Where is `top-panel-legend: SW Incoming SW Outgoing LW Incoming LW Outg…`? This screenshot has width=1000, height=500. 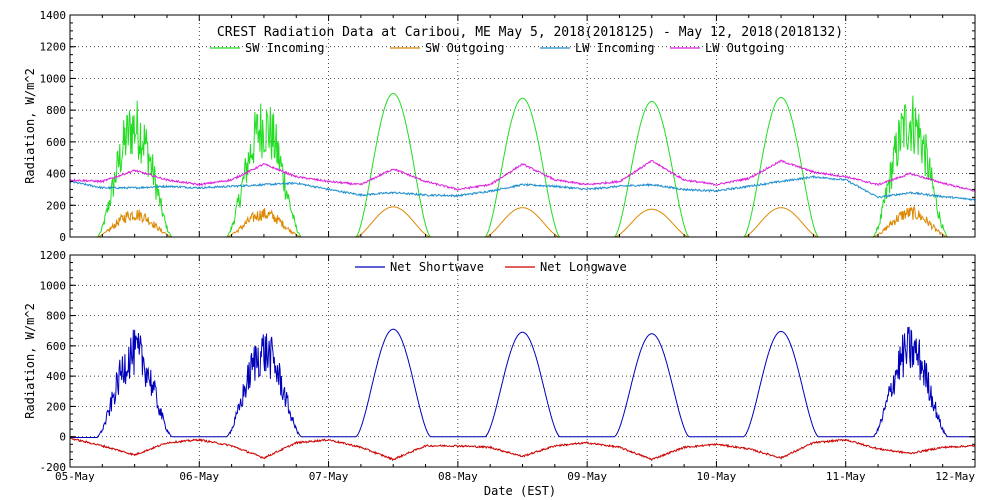
top-panel-legend: SW Incoming SW Outgoing LW Incoming LW Outg… is located at coordinates (497, 48).